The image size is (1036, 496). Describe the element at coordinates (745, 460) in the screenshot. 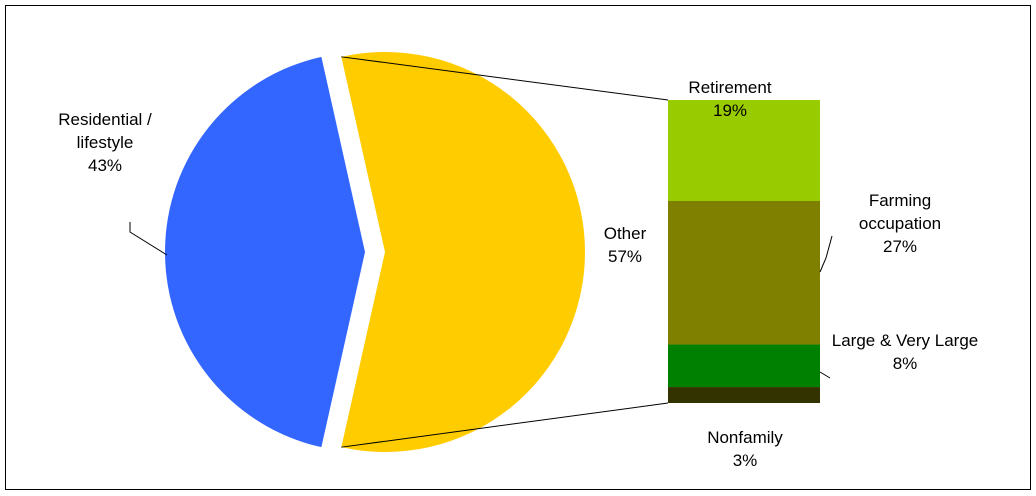

I see `label-value: 3%` at that location.